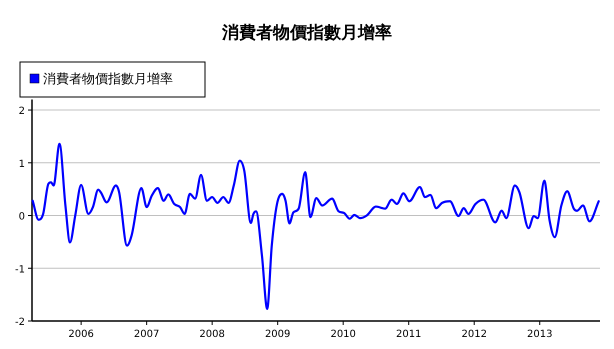 Image resolution: width=614 pixels, height=349 pixels. Describe the element at coordinates (277, 334) in the screenshot. I see `x-tick-label: 2009` at that location.